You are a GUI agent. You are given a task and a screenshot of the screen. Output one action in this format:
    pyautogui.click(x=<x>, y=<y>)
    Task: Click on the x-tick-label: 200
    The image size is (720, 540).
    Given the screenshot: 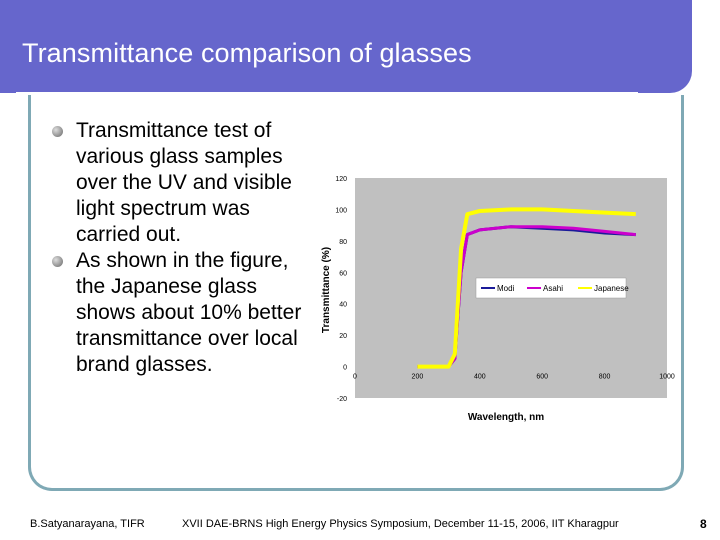 What is the action you would take?
    pyautogui.click(x=418, y=377)
    